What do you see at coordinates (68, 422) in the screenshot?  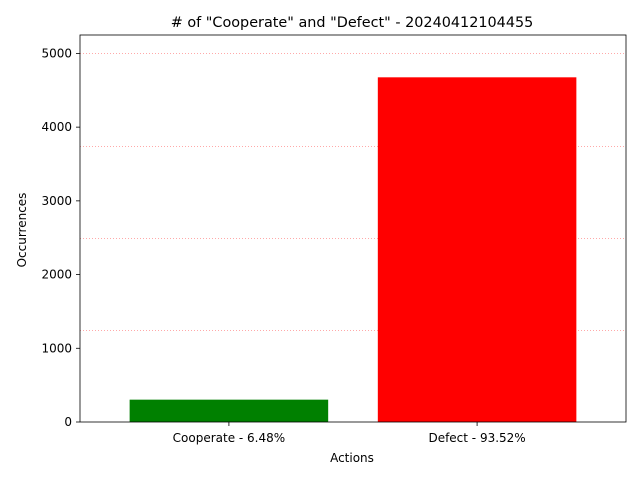 I see `y-tick-label-0: 0` at bounding box center [68, 422].